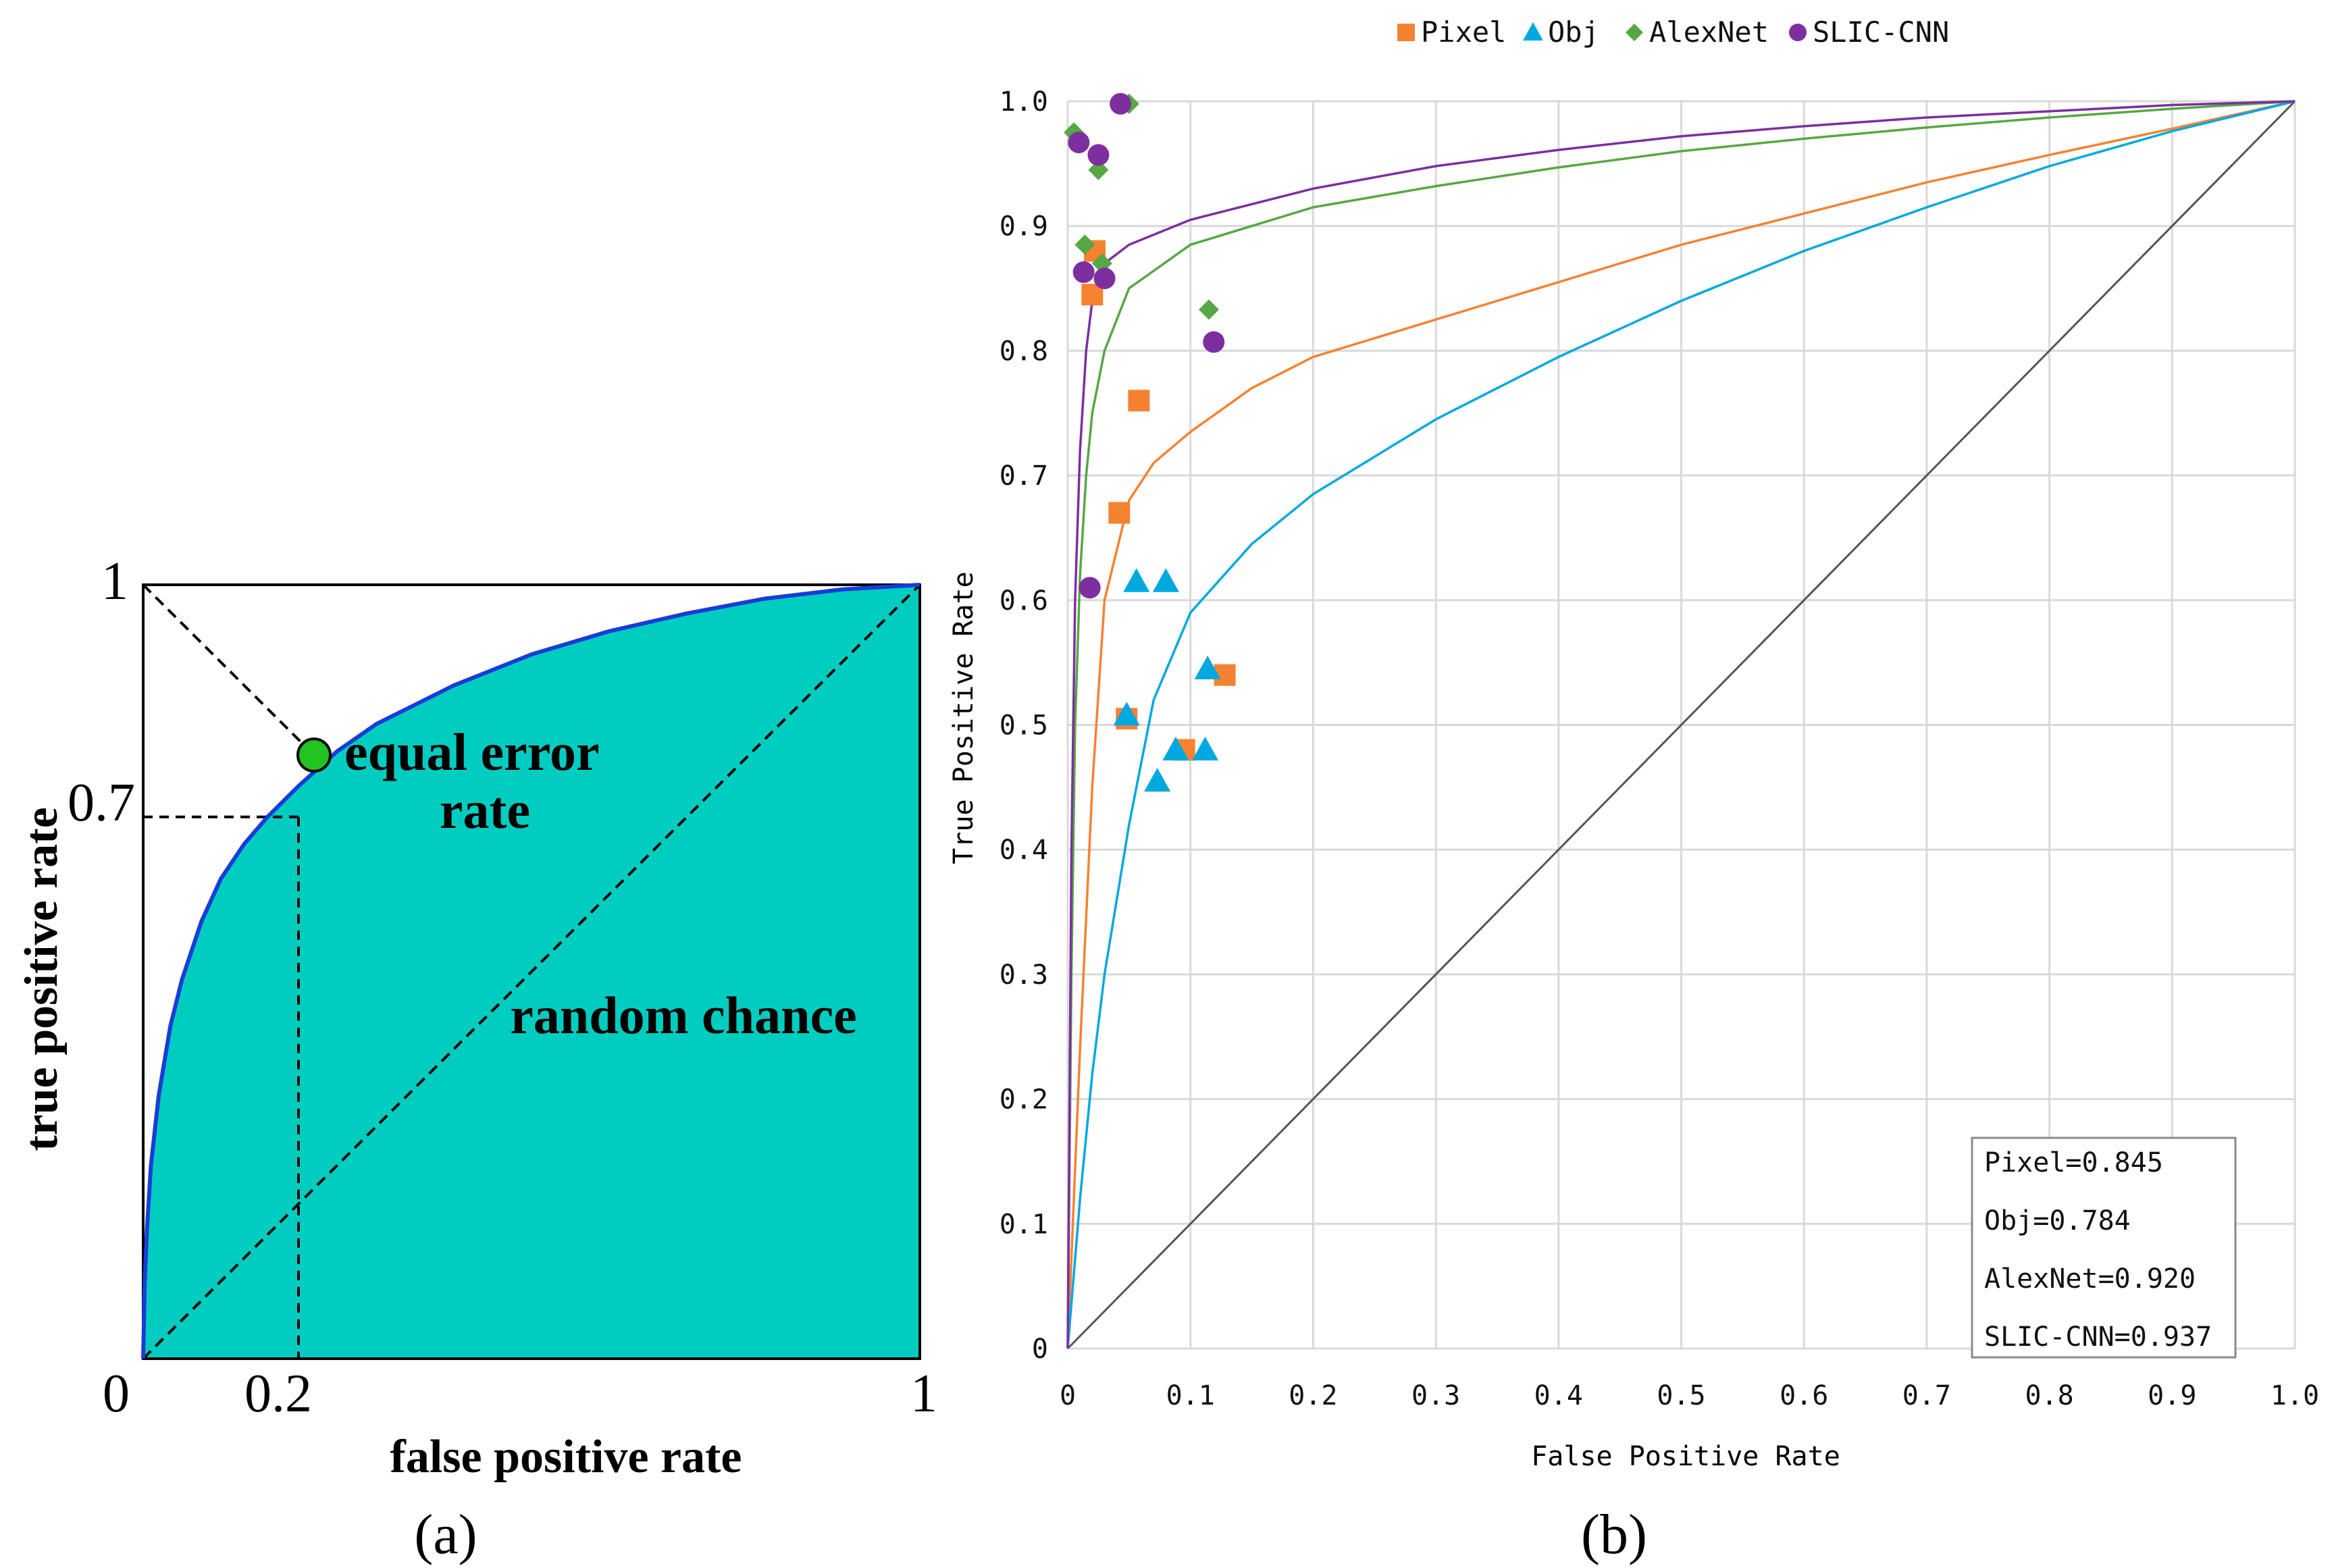  I want to click on x-tick-label: 0.6, so click(1804, 1395).